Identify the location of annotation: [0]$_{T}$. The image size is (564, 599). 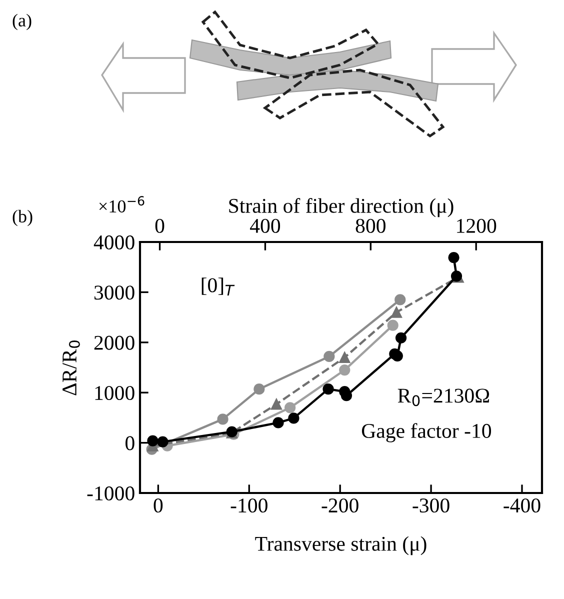
(218, 287).